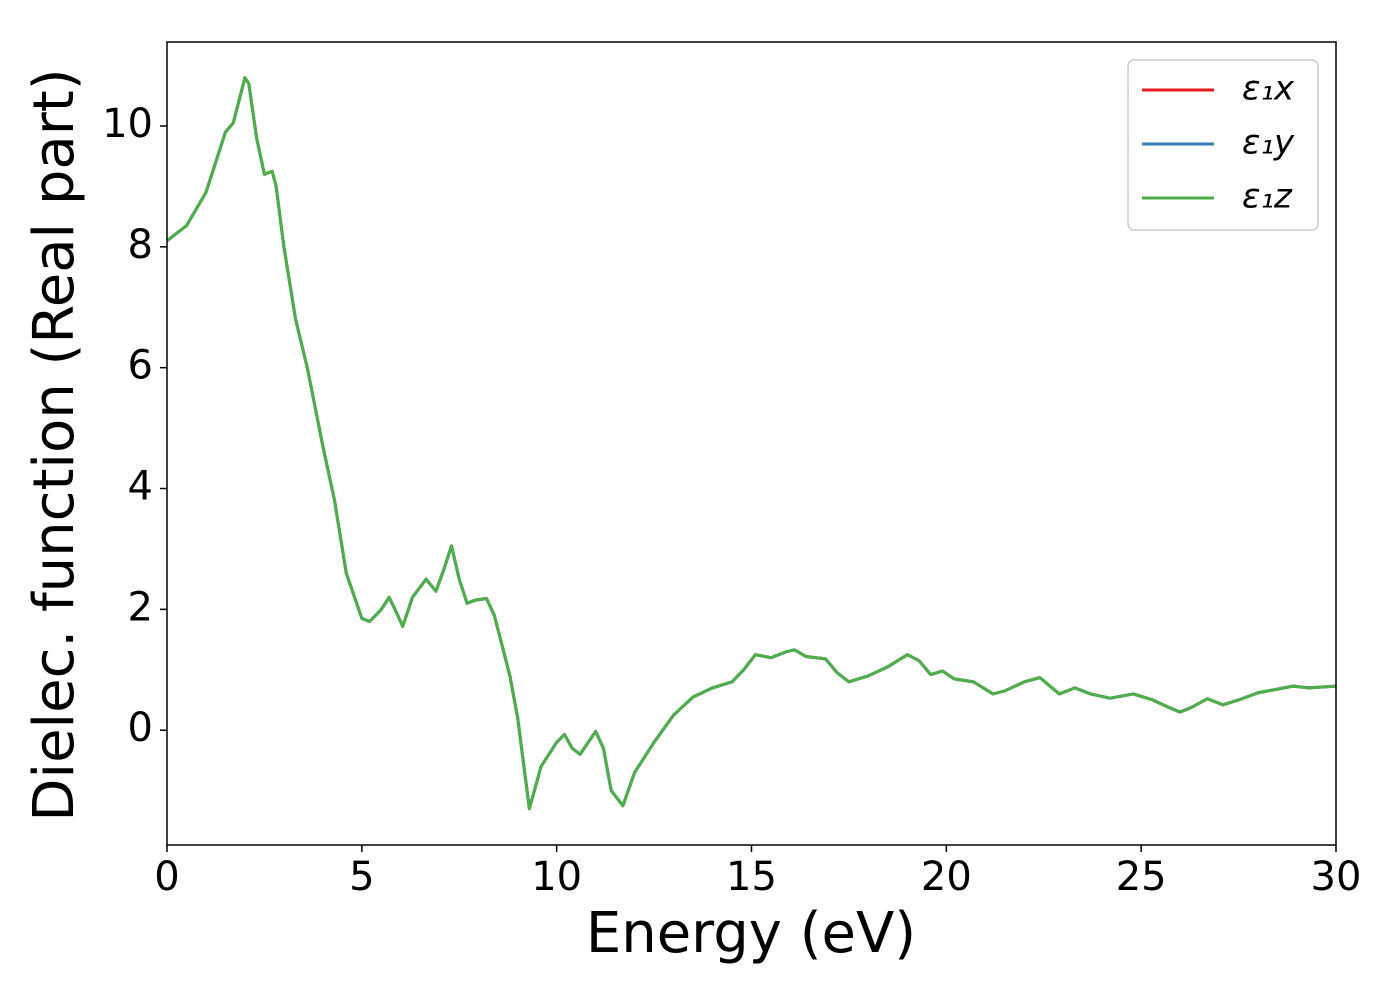 The height and width of the screenshot is (1000, 1400). Describe the element at coordinates (1336, 877) in the screenshot. I see `x-tick-label: 30` at that location.